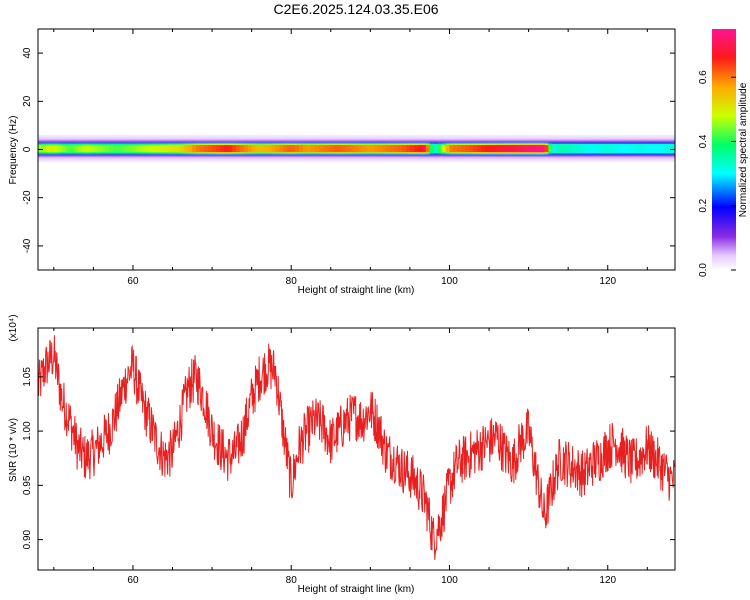  Describe the element at coordinates (27, 245) in the screenshot. I see `y-tick-label: -40` at that location.